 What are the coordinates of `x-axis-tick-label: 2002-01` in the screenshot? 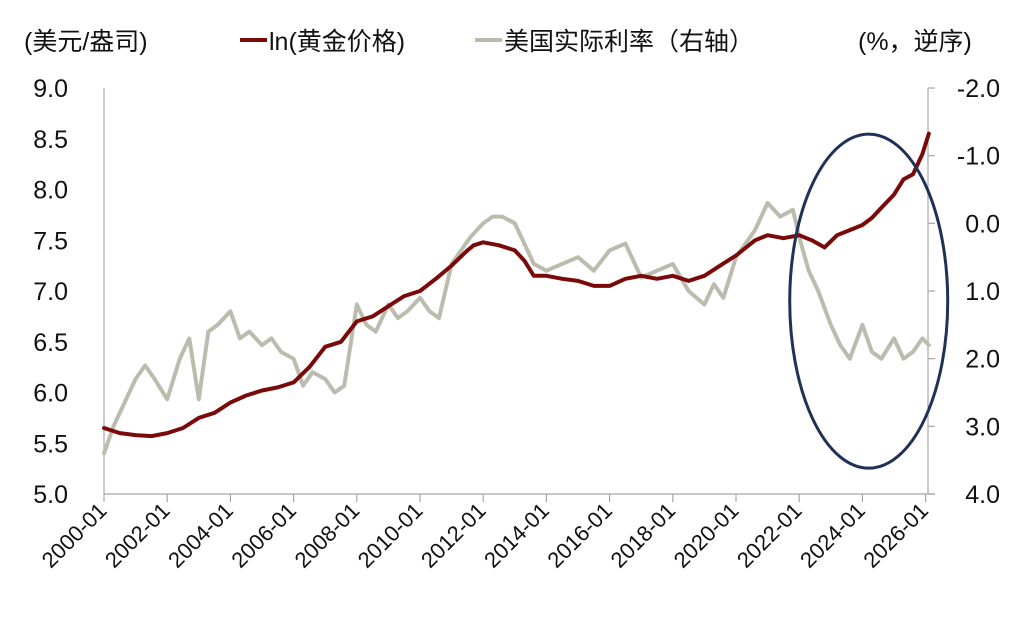 It's located at (137, 535).